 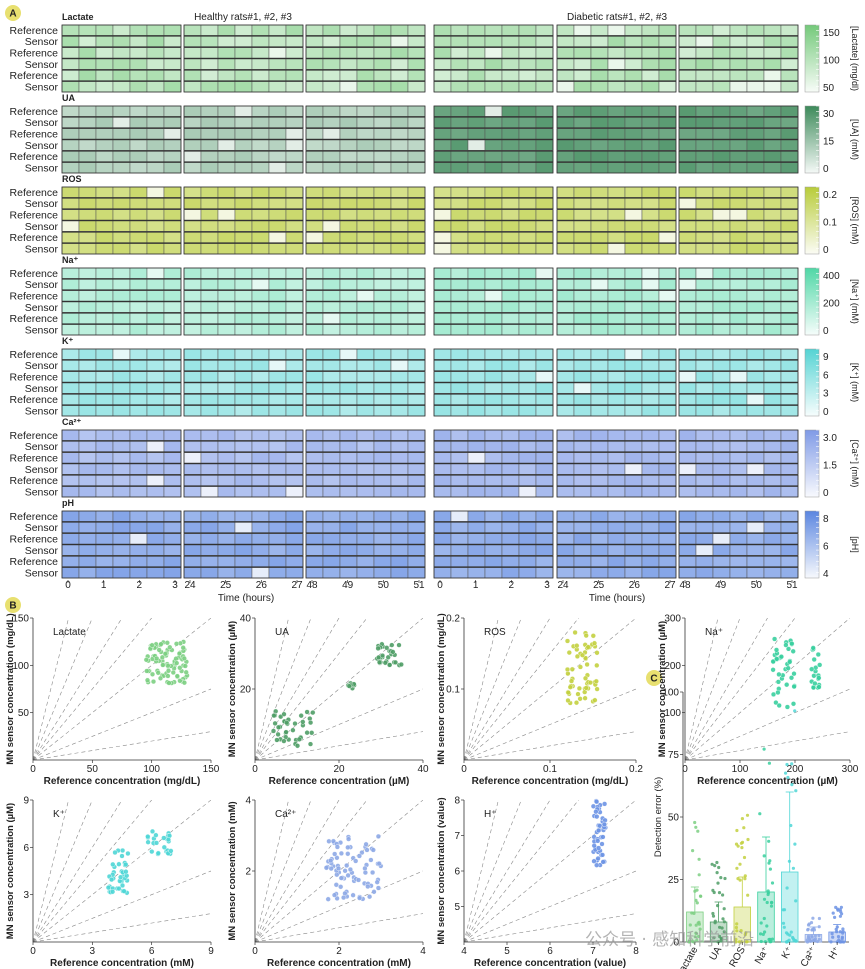 I want to click on guide-line, so click(x=550, y=906).